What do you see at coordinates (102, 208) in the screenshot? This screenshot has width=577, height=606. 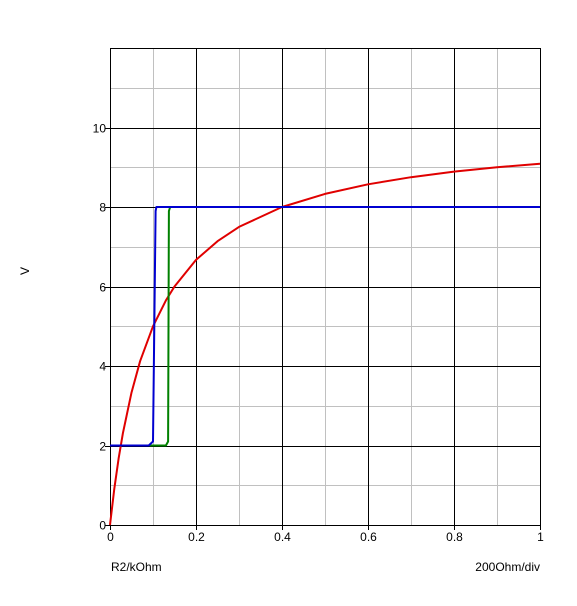 I see `y-tick-label: 8` at bounding box center [102, 208].